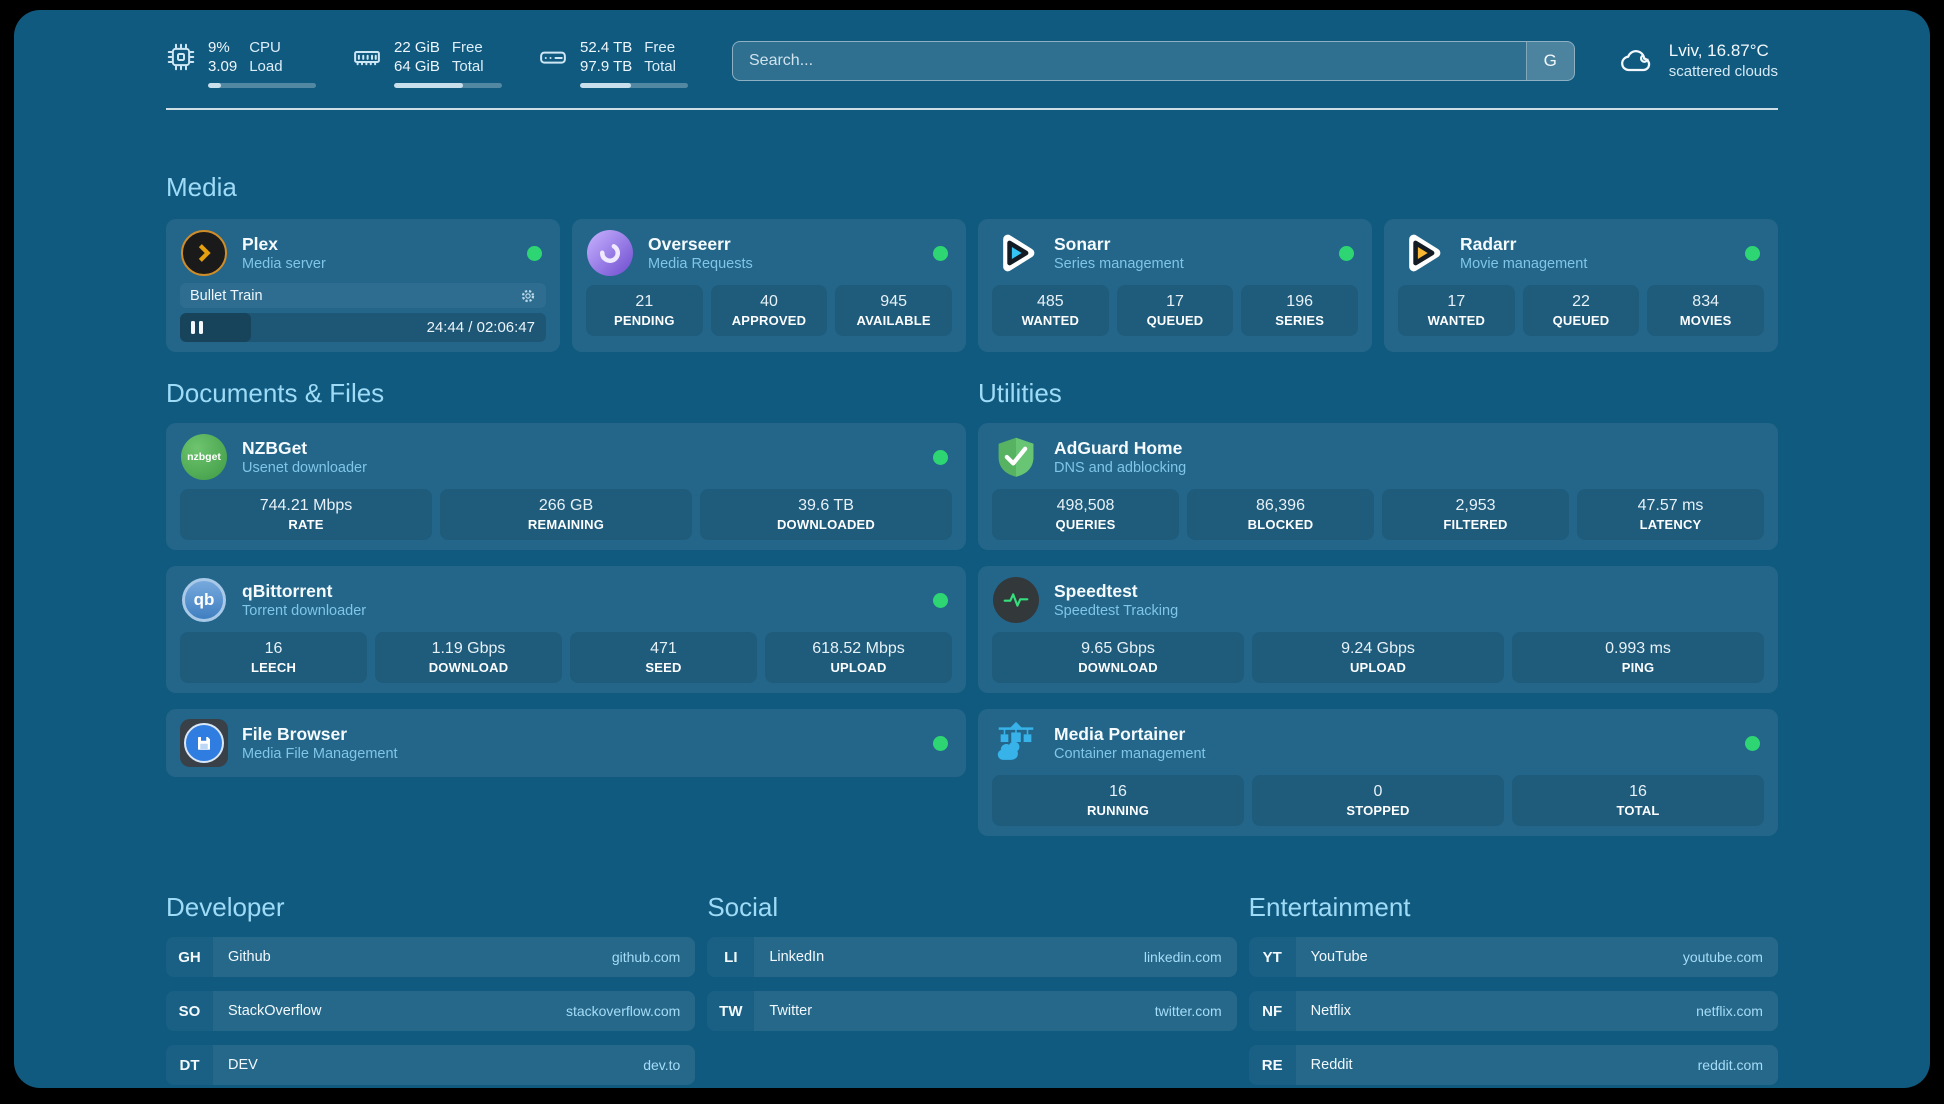 The width and height of the screenshot is (1944, 1104). Describe the element at coordinates (1331, 1065) in the screenshot. I see `bookmark-name: Reddit` at that location.